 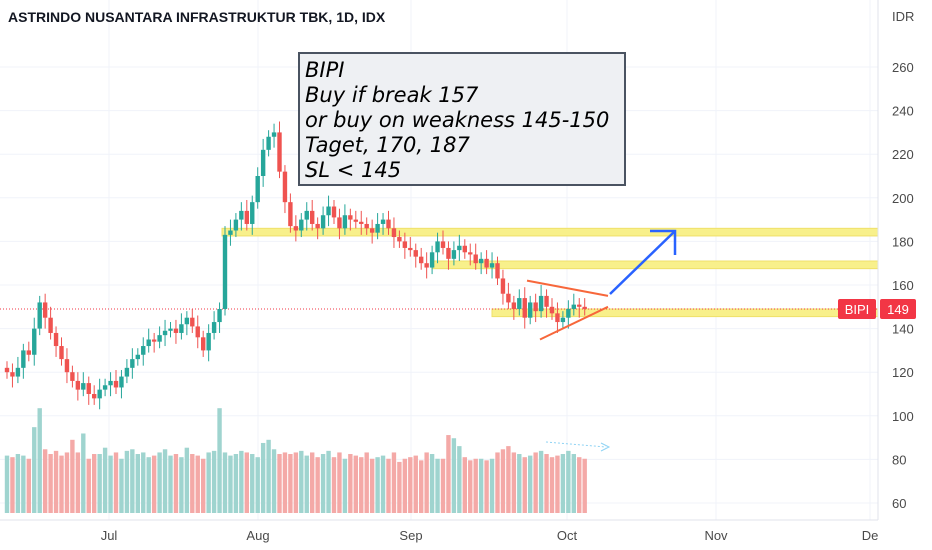 What do you see at coordinates (903, 329) in the screenshot?
I see `y-tick-label: 140` at bounding box center [903, 329].